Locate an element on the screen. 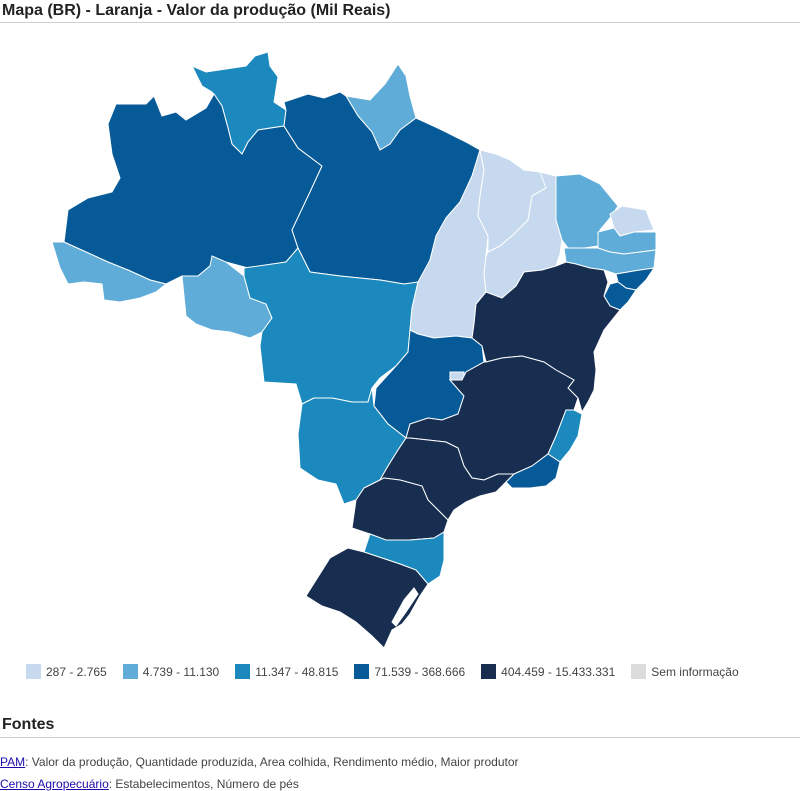 The width and height of the screenshot is (800, 791). legend-item: Sem informação is located at coordinates (685, 671).